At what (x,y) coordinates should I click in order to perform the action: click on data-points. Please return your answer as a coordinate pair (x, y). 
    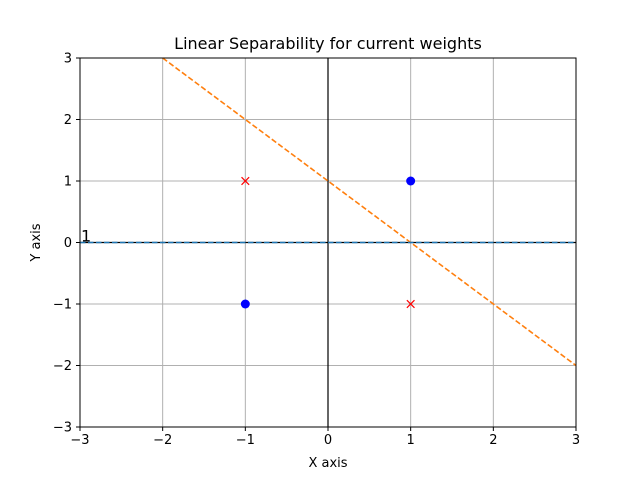
    Looking at the image, I should click on (328, 242).